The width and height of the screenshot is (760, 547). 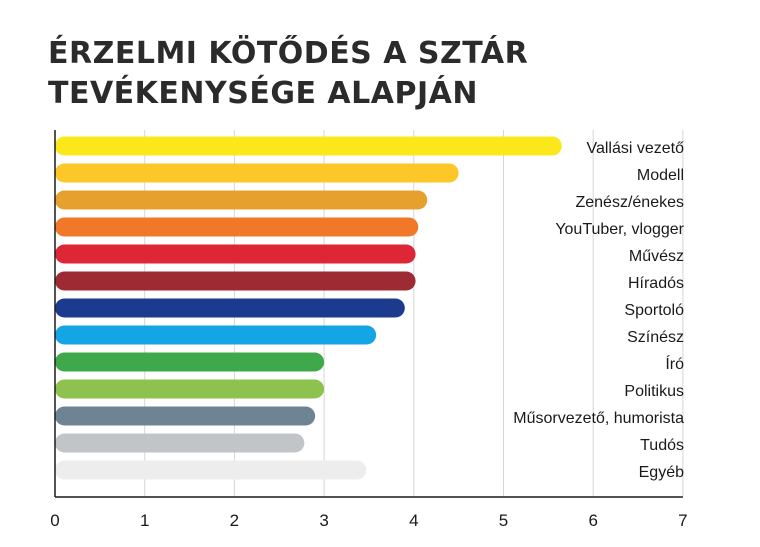 What do you see at coordinates (654, 310) in the screenshot?
I see `category-label: Sportoló` at bounding box center [654, 310].